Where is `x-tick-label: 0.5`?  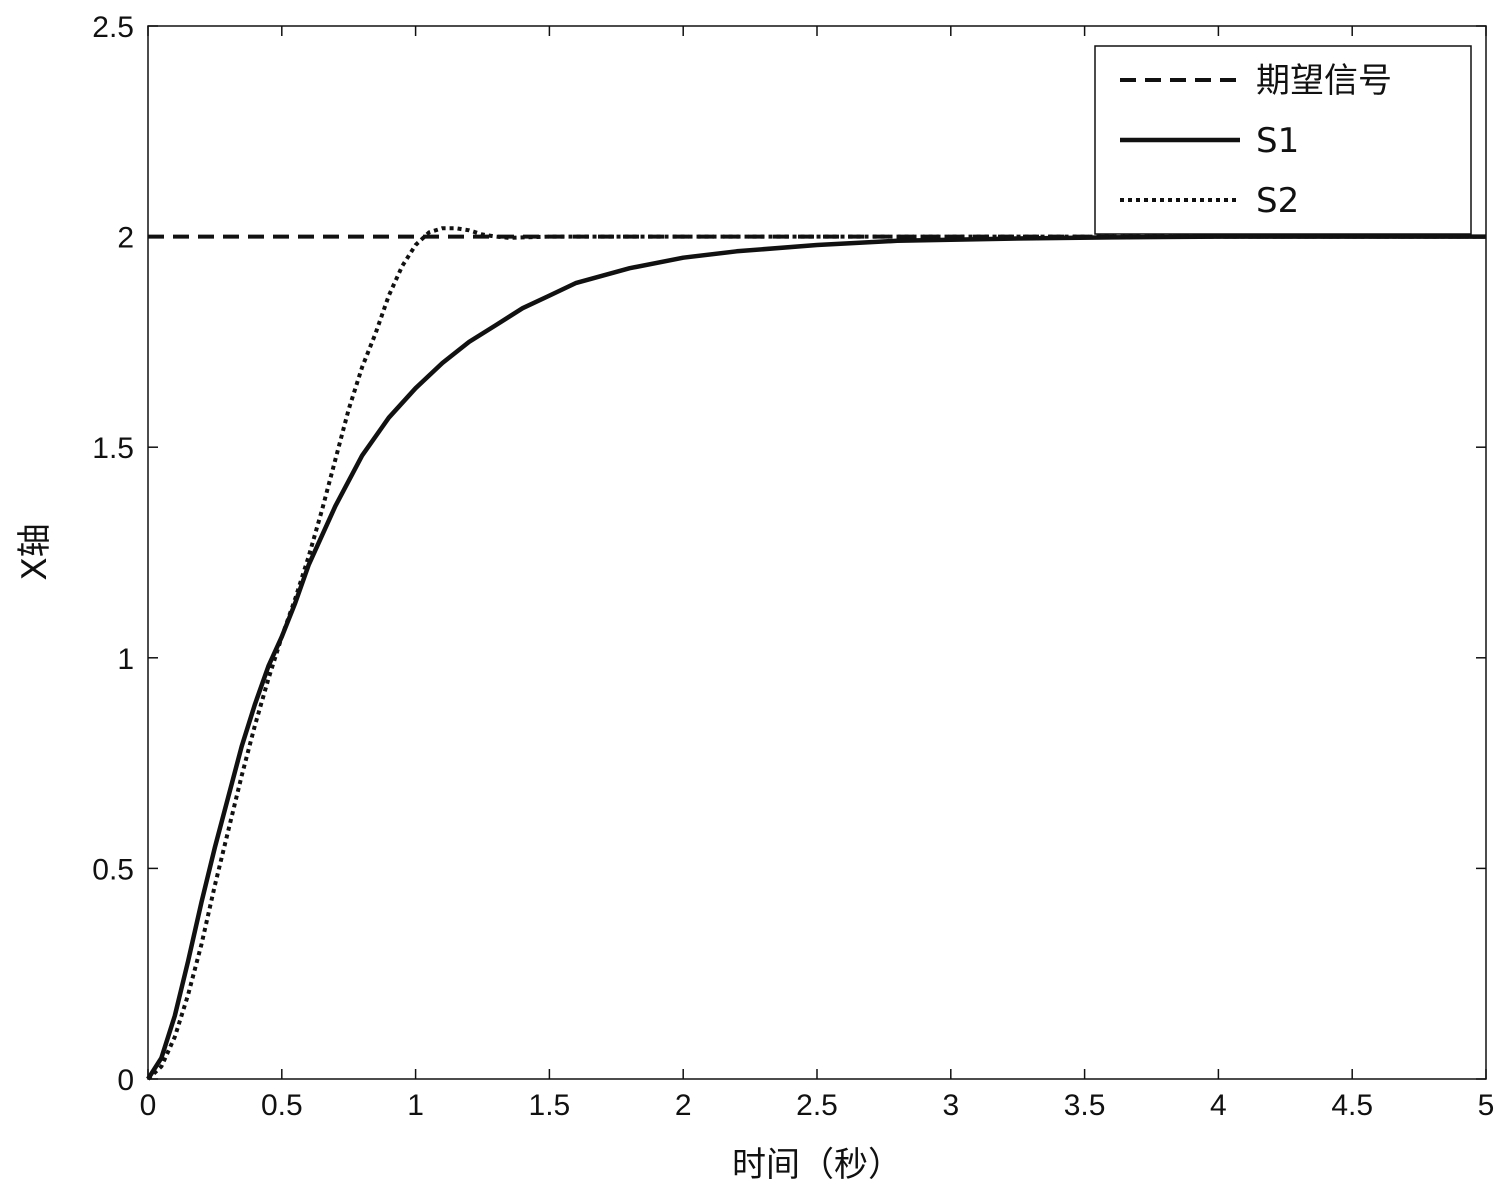
x-tick-label: 0.5 is located at coordinates (282, 1105).